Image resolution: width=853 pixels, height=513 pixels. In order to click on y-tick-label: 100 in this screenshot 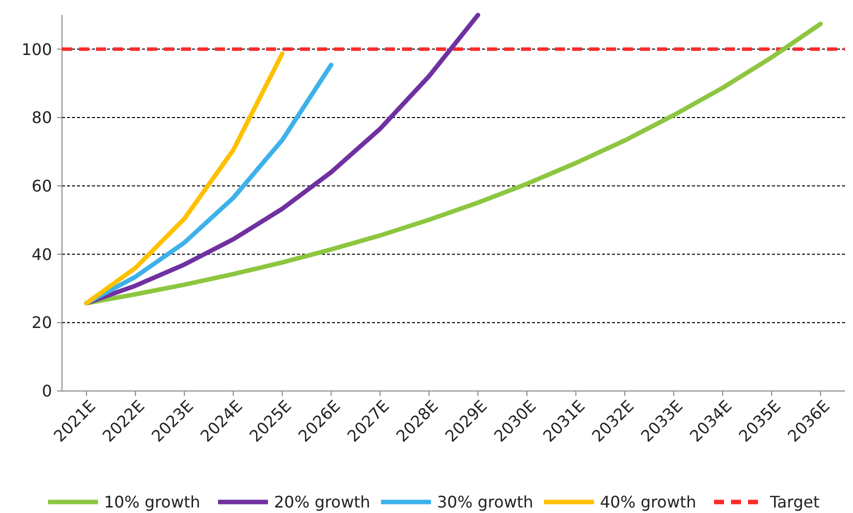, I will do `click(36, 49)`.